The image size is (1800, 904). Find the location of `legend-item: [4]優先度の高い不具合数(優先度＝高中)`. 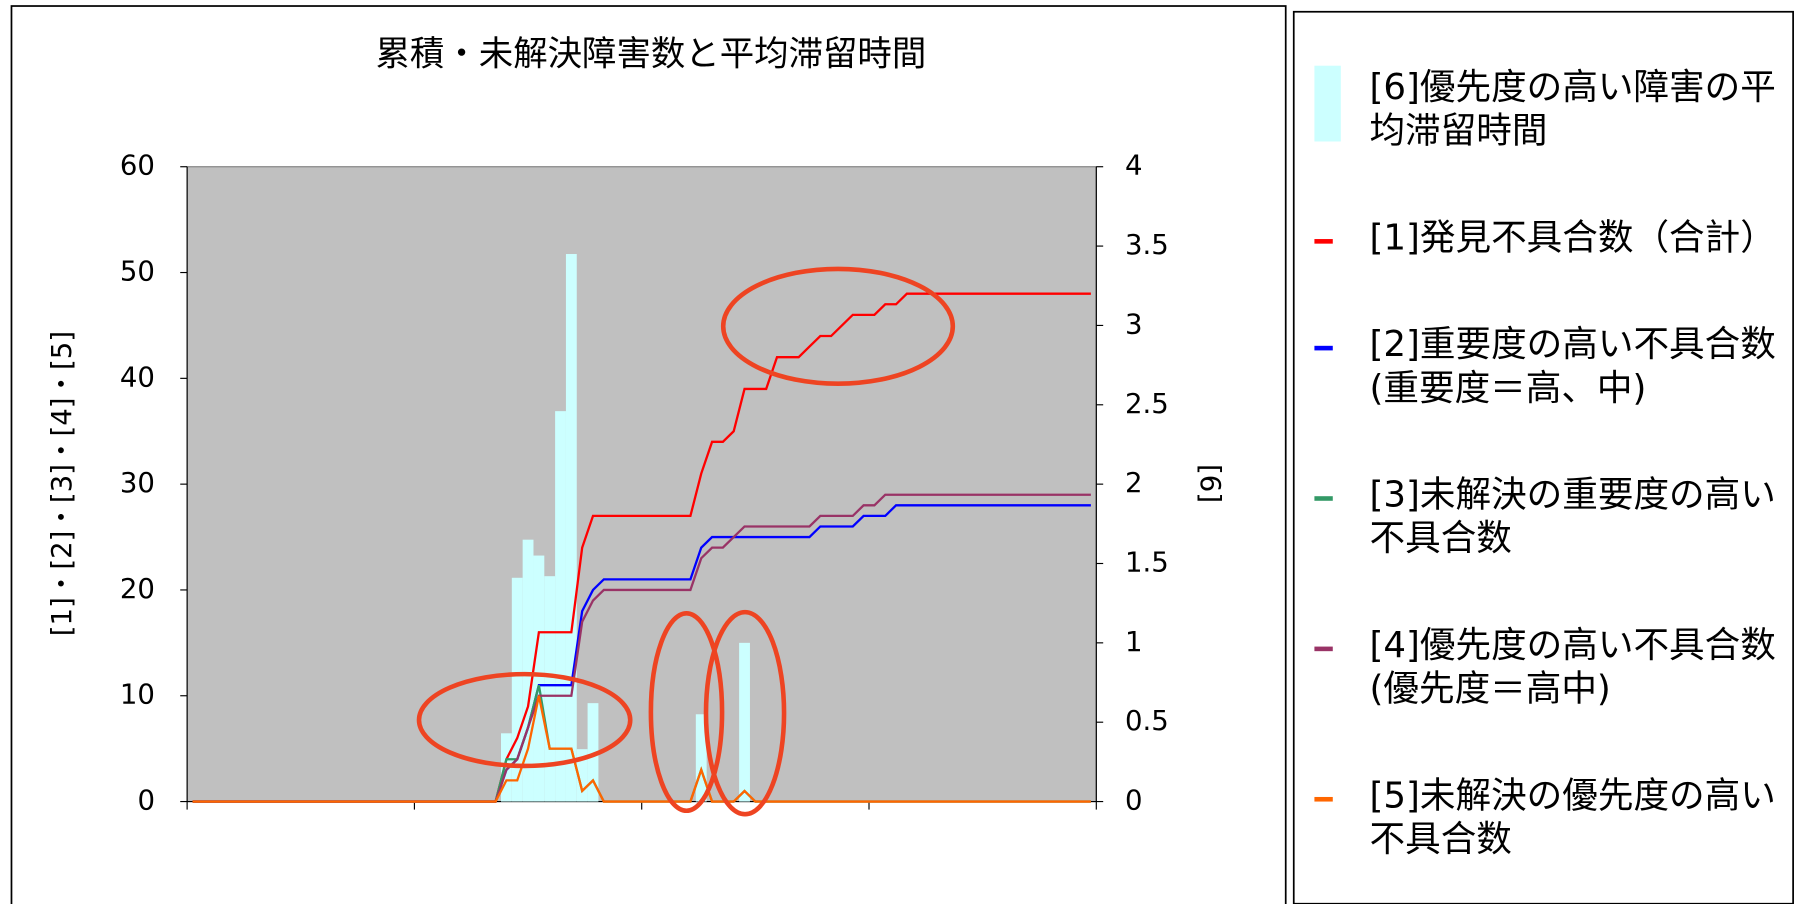

legend-item: [4]優先度の高い不具合数(優先度＝高中) is located at coordinates (1548, 666).